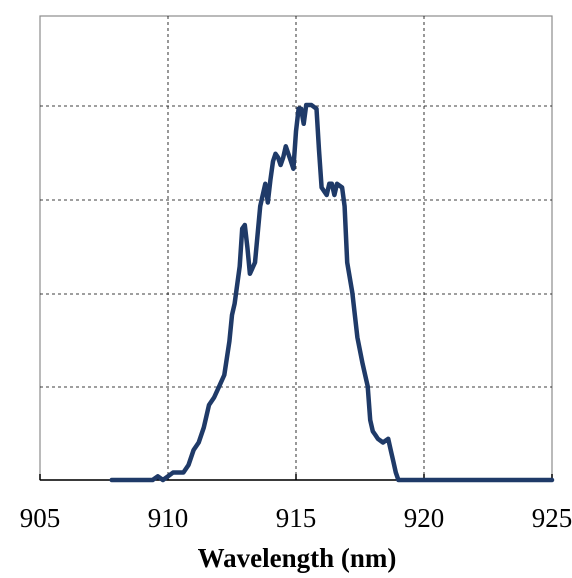  What do you see at coordinates (168, 518) in the screenshot?
I see `x-tick-label: 910` at bounding box center [168, 518].